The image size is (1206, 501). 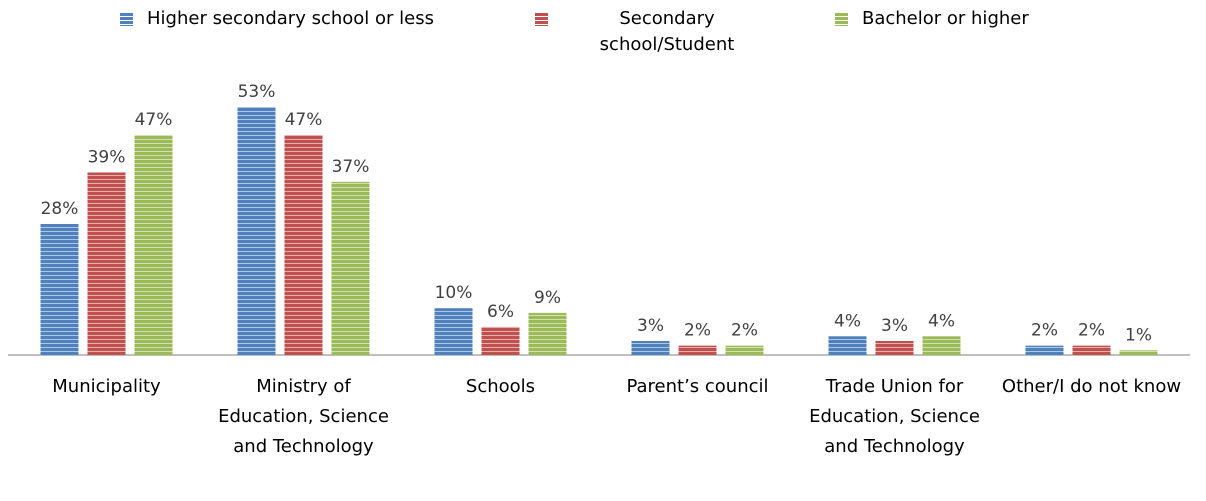 What do you see at coordinates (257, 92) in the screenshot?
I see `data-label: 53%` at bounding box center [257, 92].